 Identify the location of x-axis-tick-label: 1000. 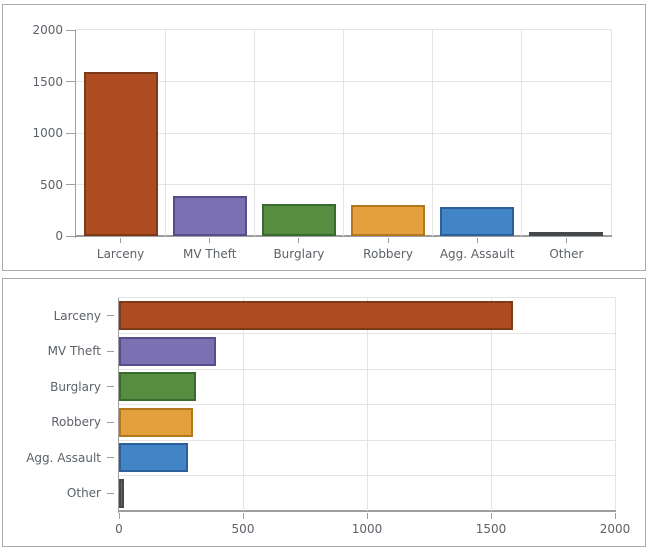
(367, 529).